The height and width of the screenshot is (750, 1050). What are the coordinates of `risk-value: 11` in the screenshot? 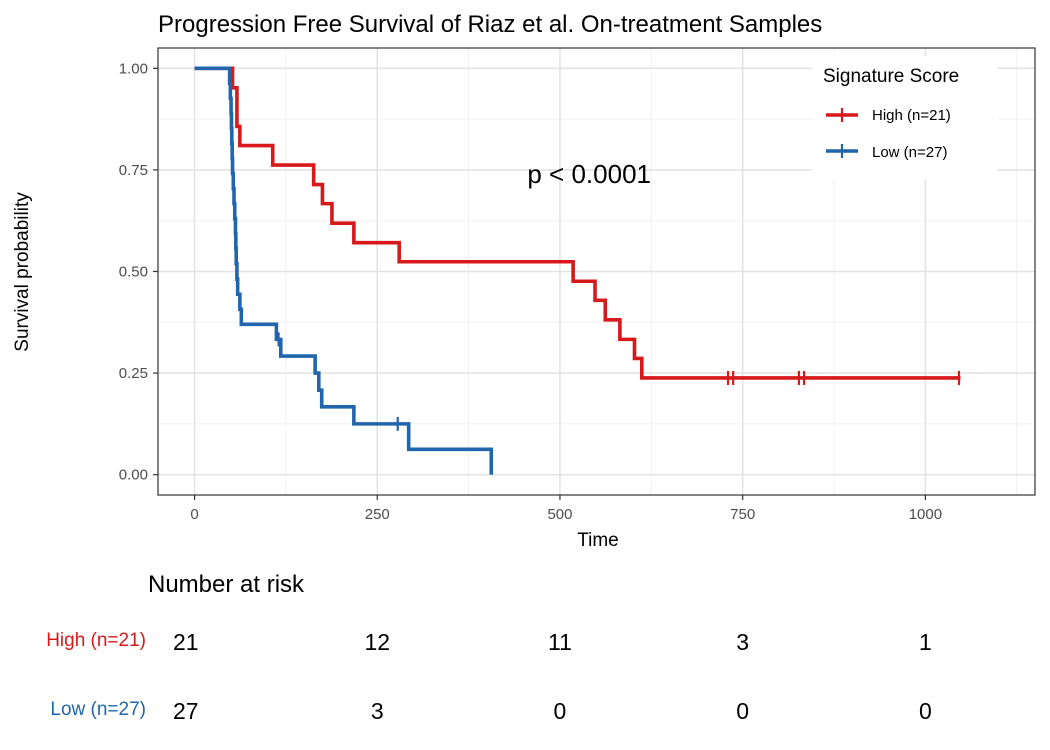 It's located at (560, 642).